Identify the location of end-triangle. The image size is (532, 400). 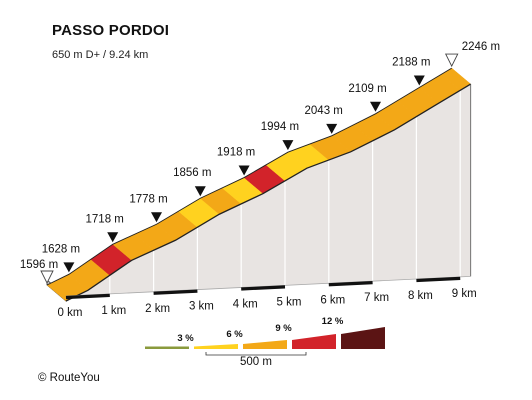
(451, 60).